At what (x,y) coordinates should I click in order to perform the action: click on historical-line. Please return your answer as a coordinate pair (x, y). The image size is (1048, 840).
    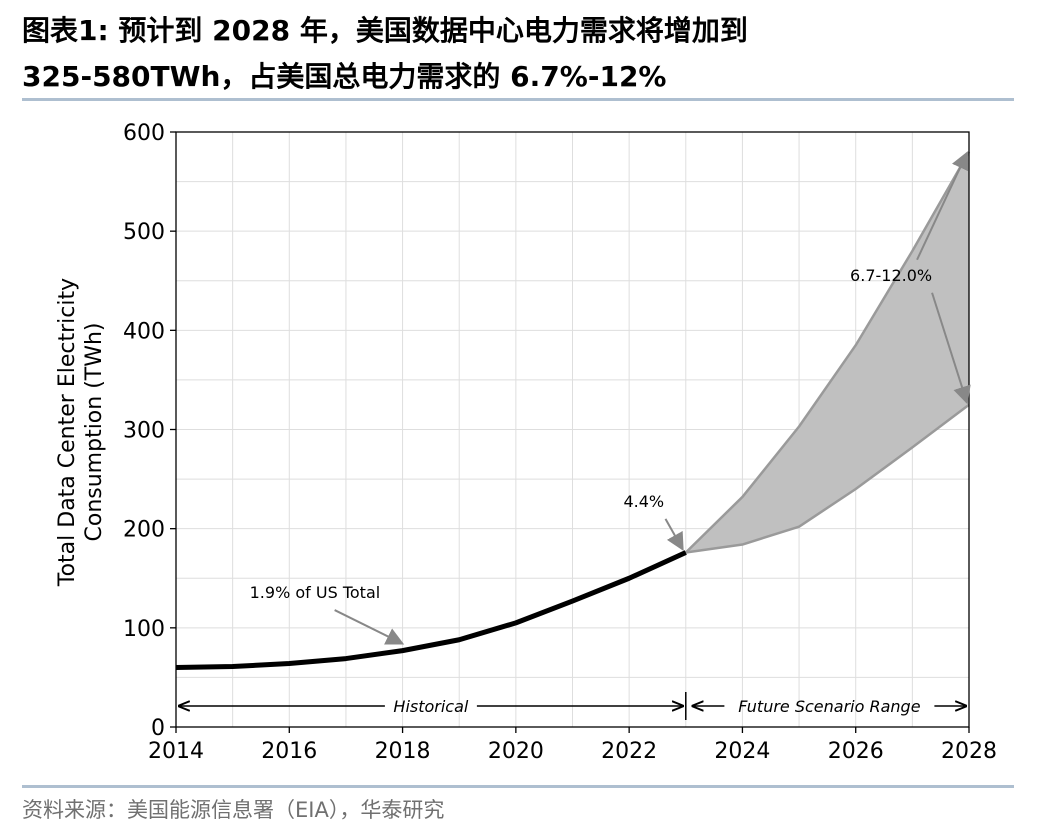
    Looking at the image, I should click on (431, 610).